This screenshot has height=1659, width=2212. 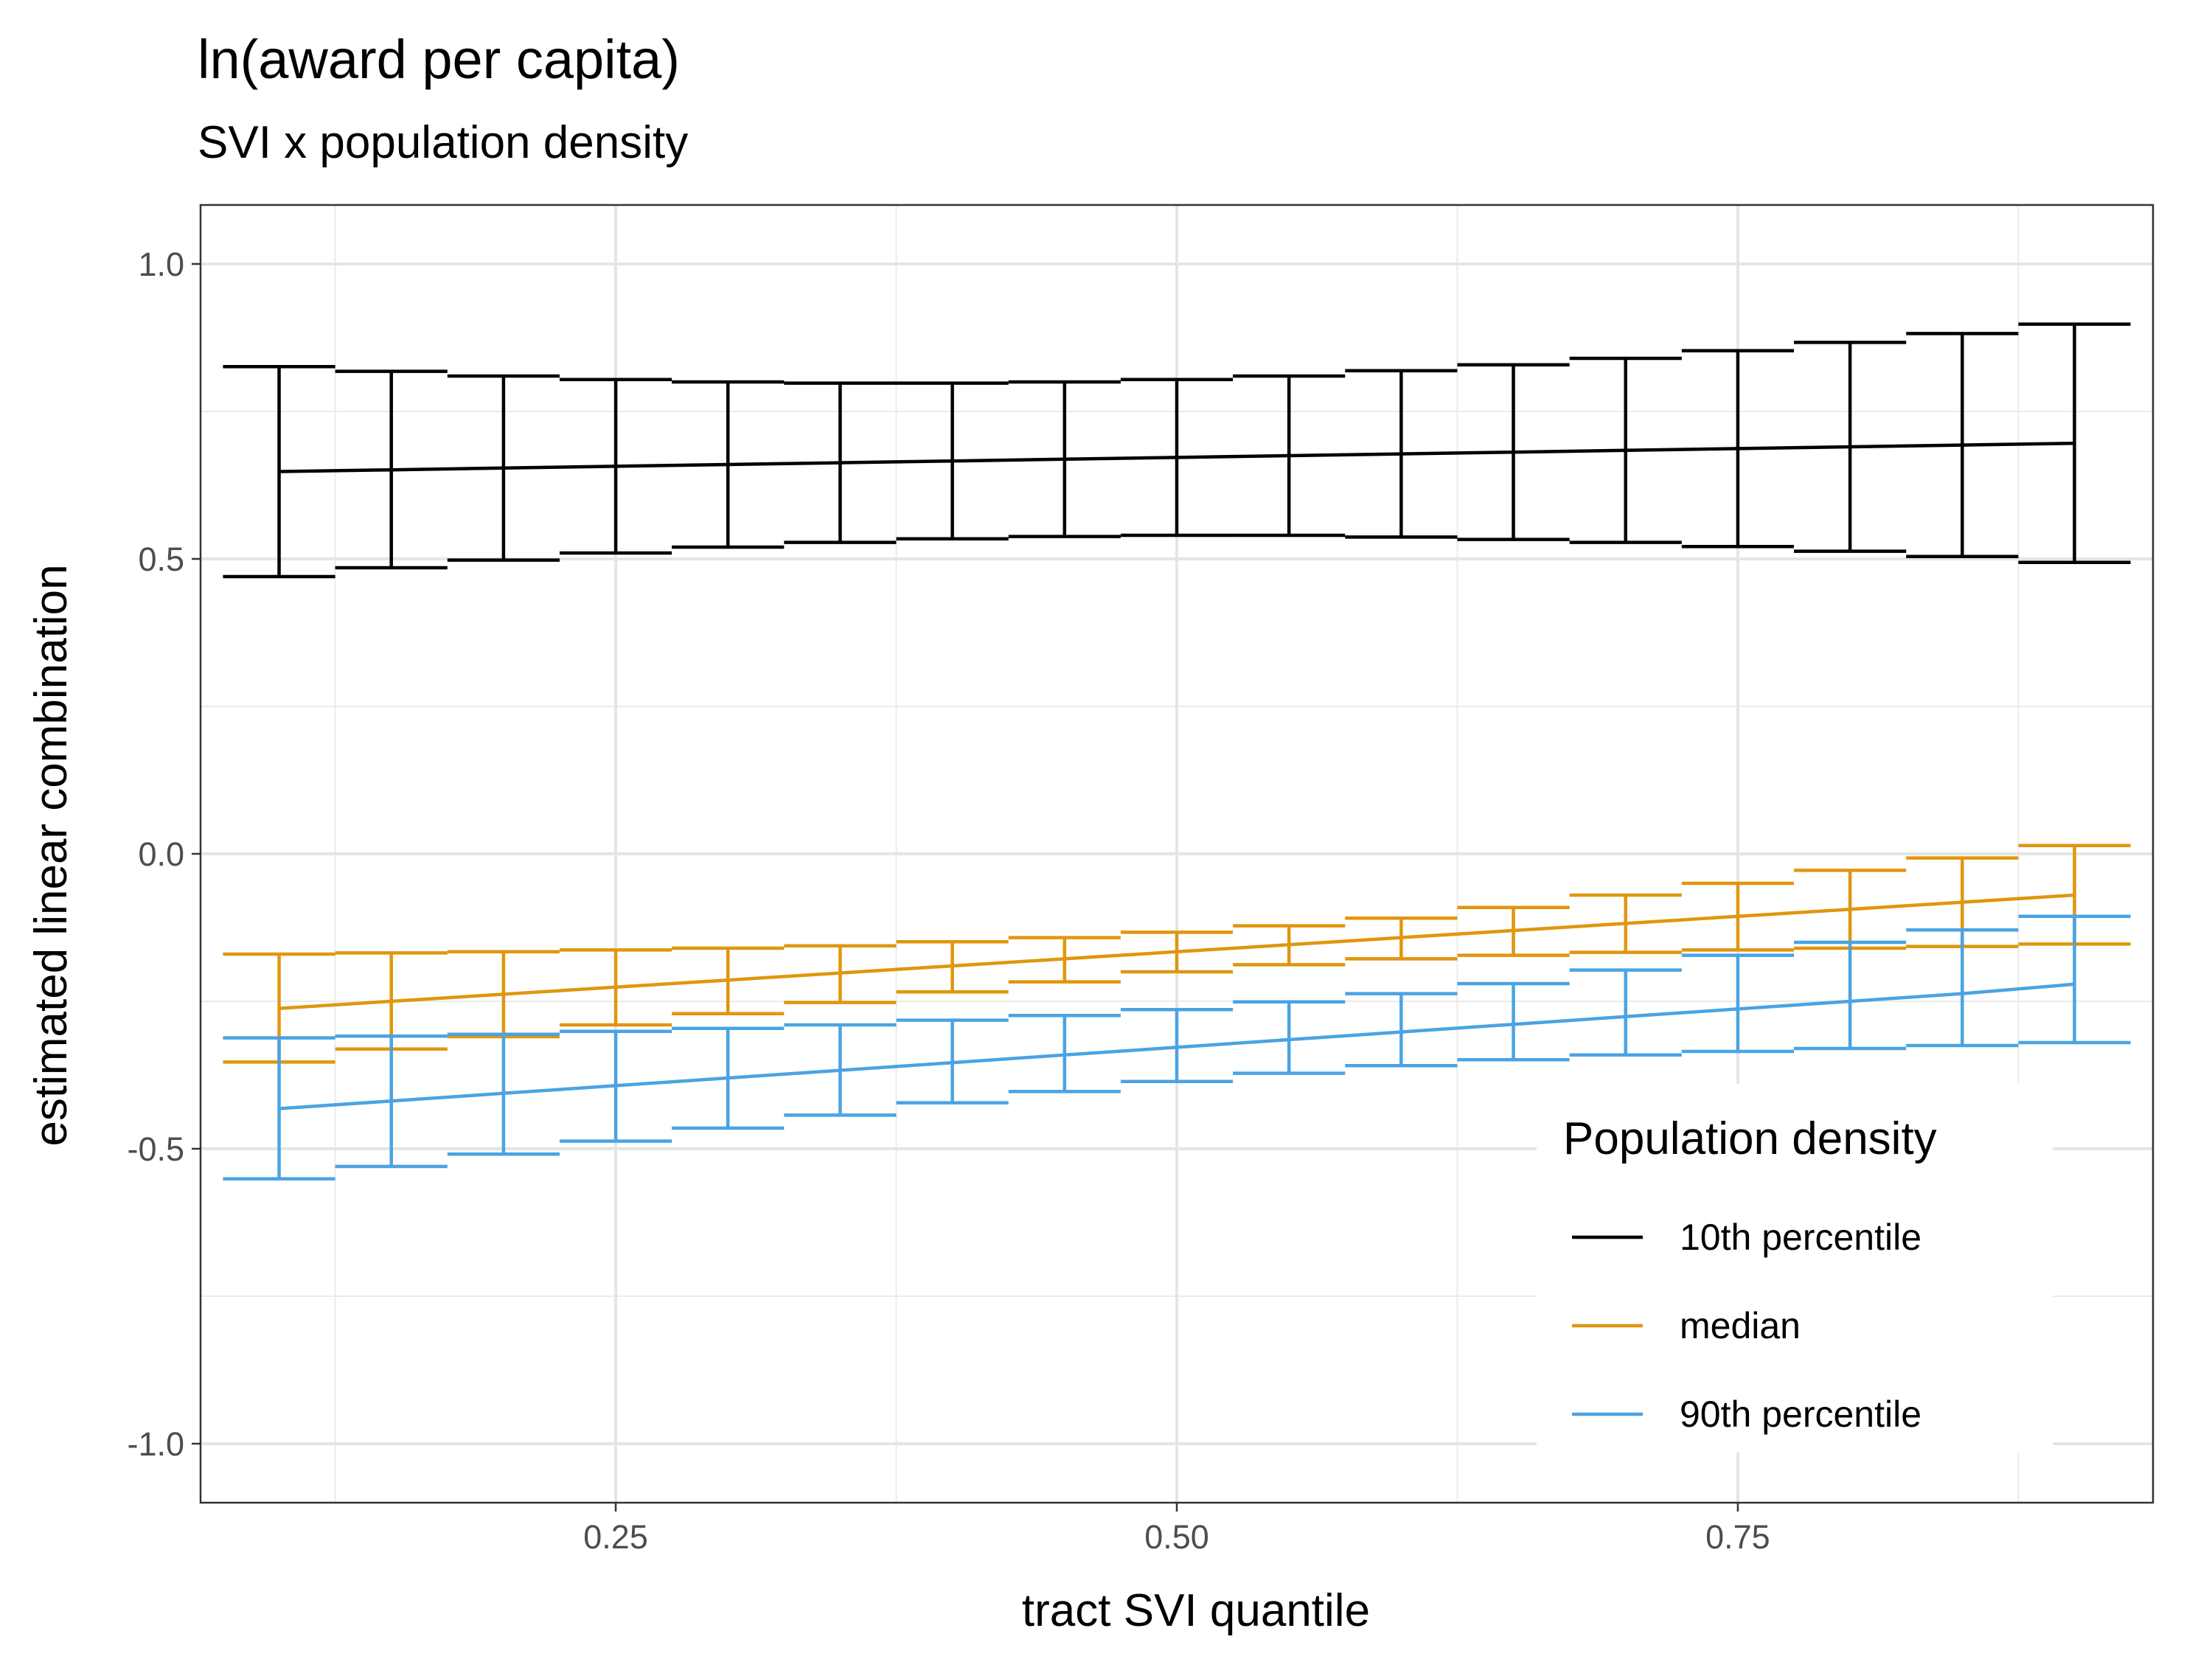 I want to click on legend-background, so click(x=1795, y=1268).